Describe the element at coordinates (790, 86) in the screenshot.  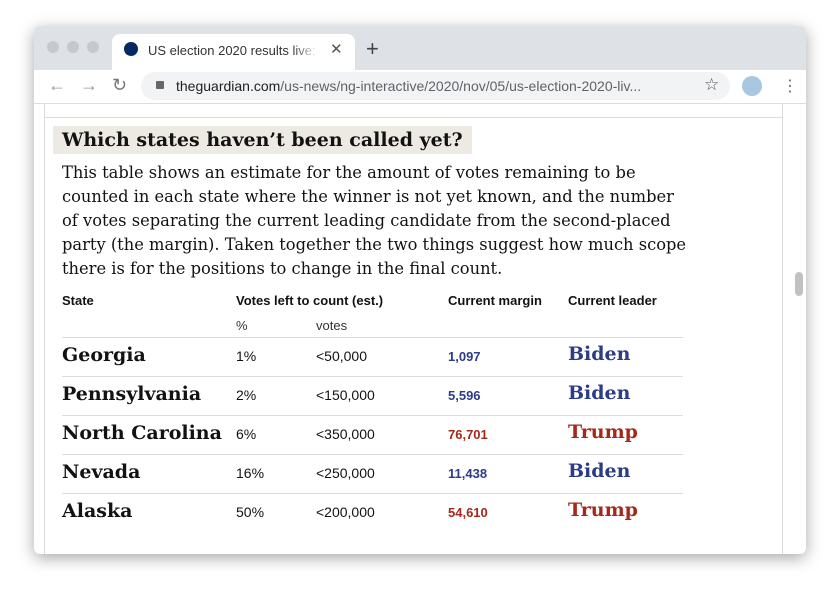
I see `menu: ⋮` at that location.